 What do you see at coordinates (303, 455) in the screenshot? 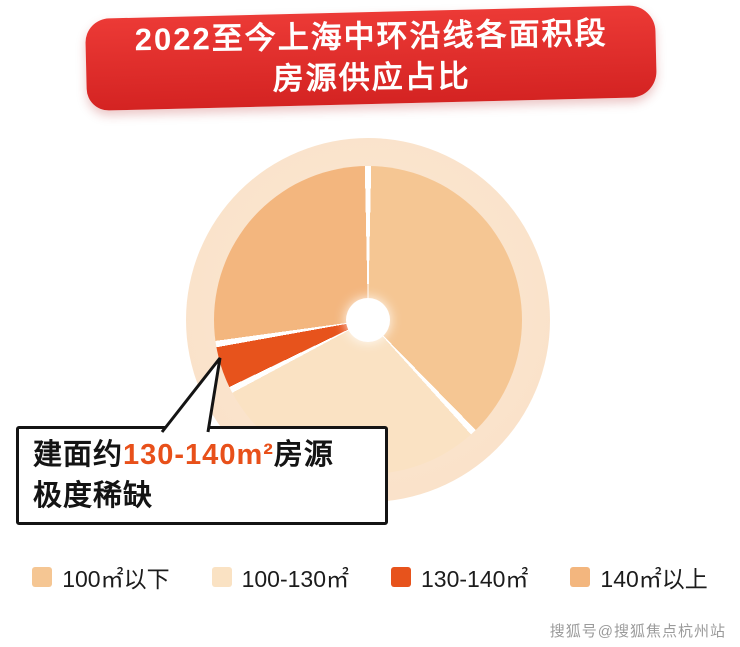
I see `callout-suffix: 房源` at bounding box center [303, 455].